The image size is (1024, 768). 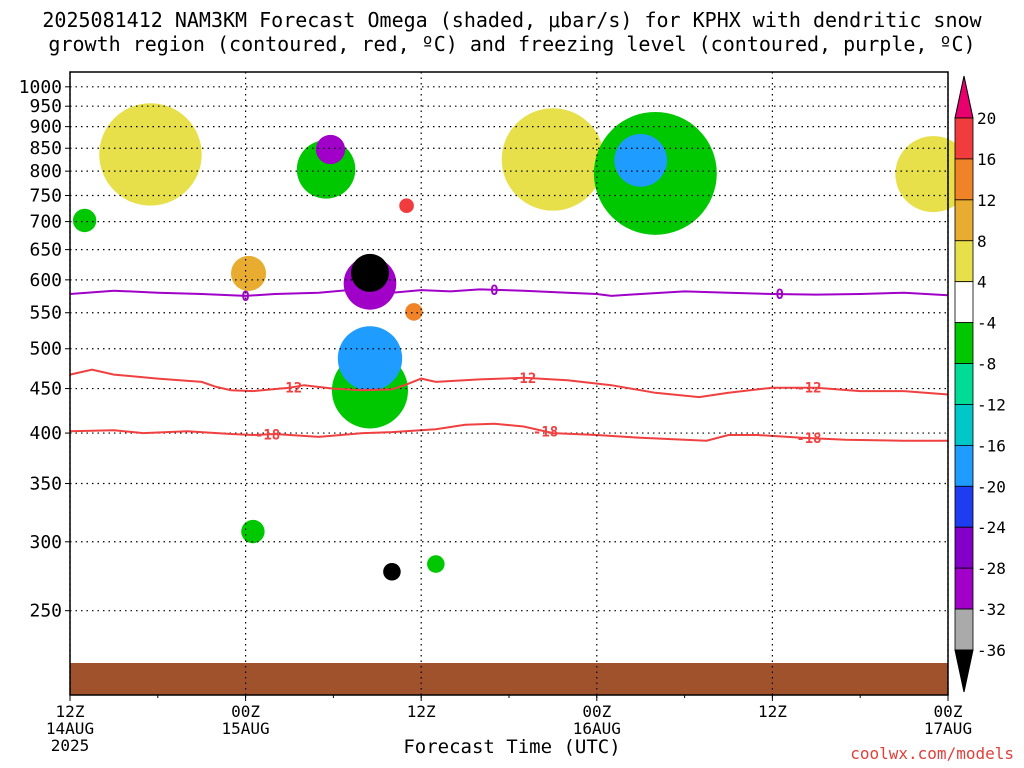 I want to click on colorbar-bottom-triangle, so click(x=964, y=671).